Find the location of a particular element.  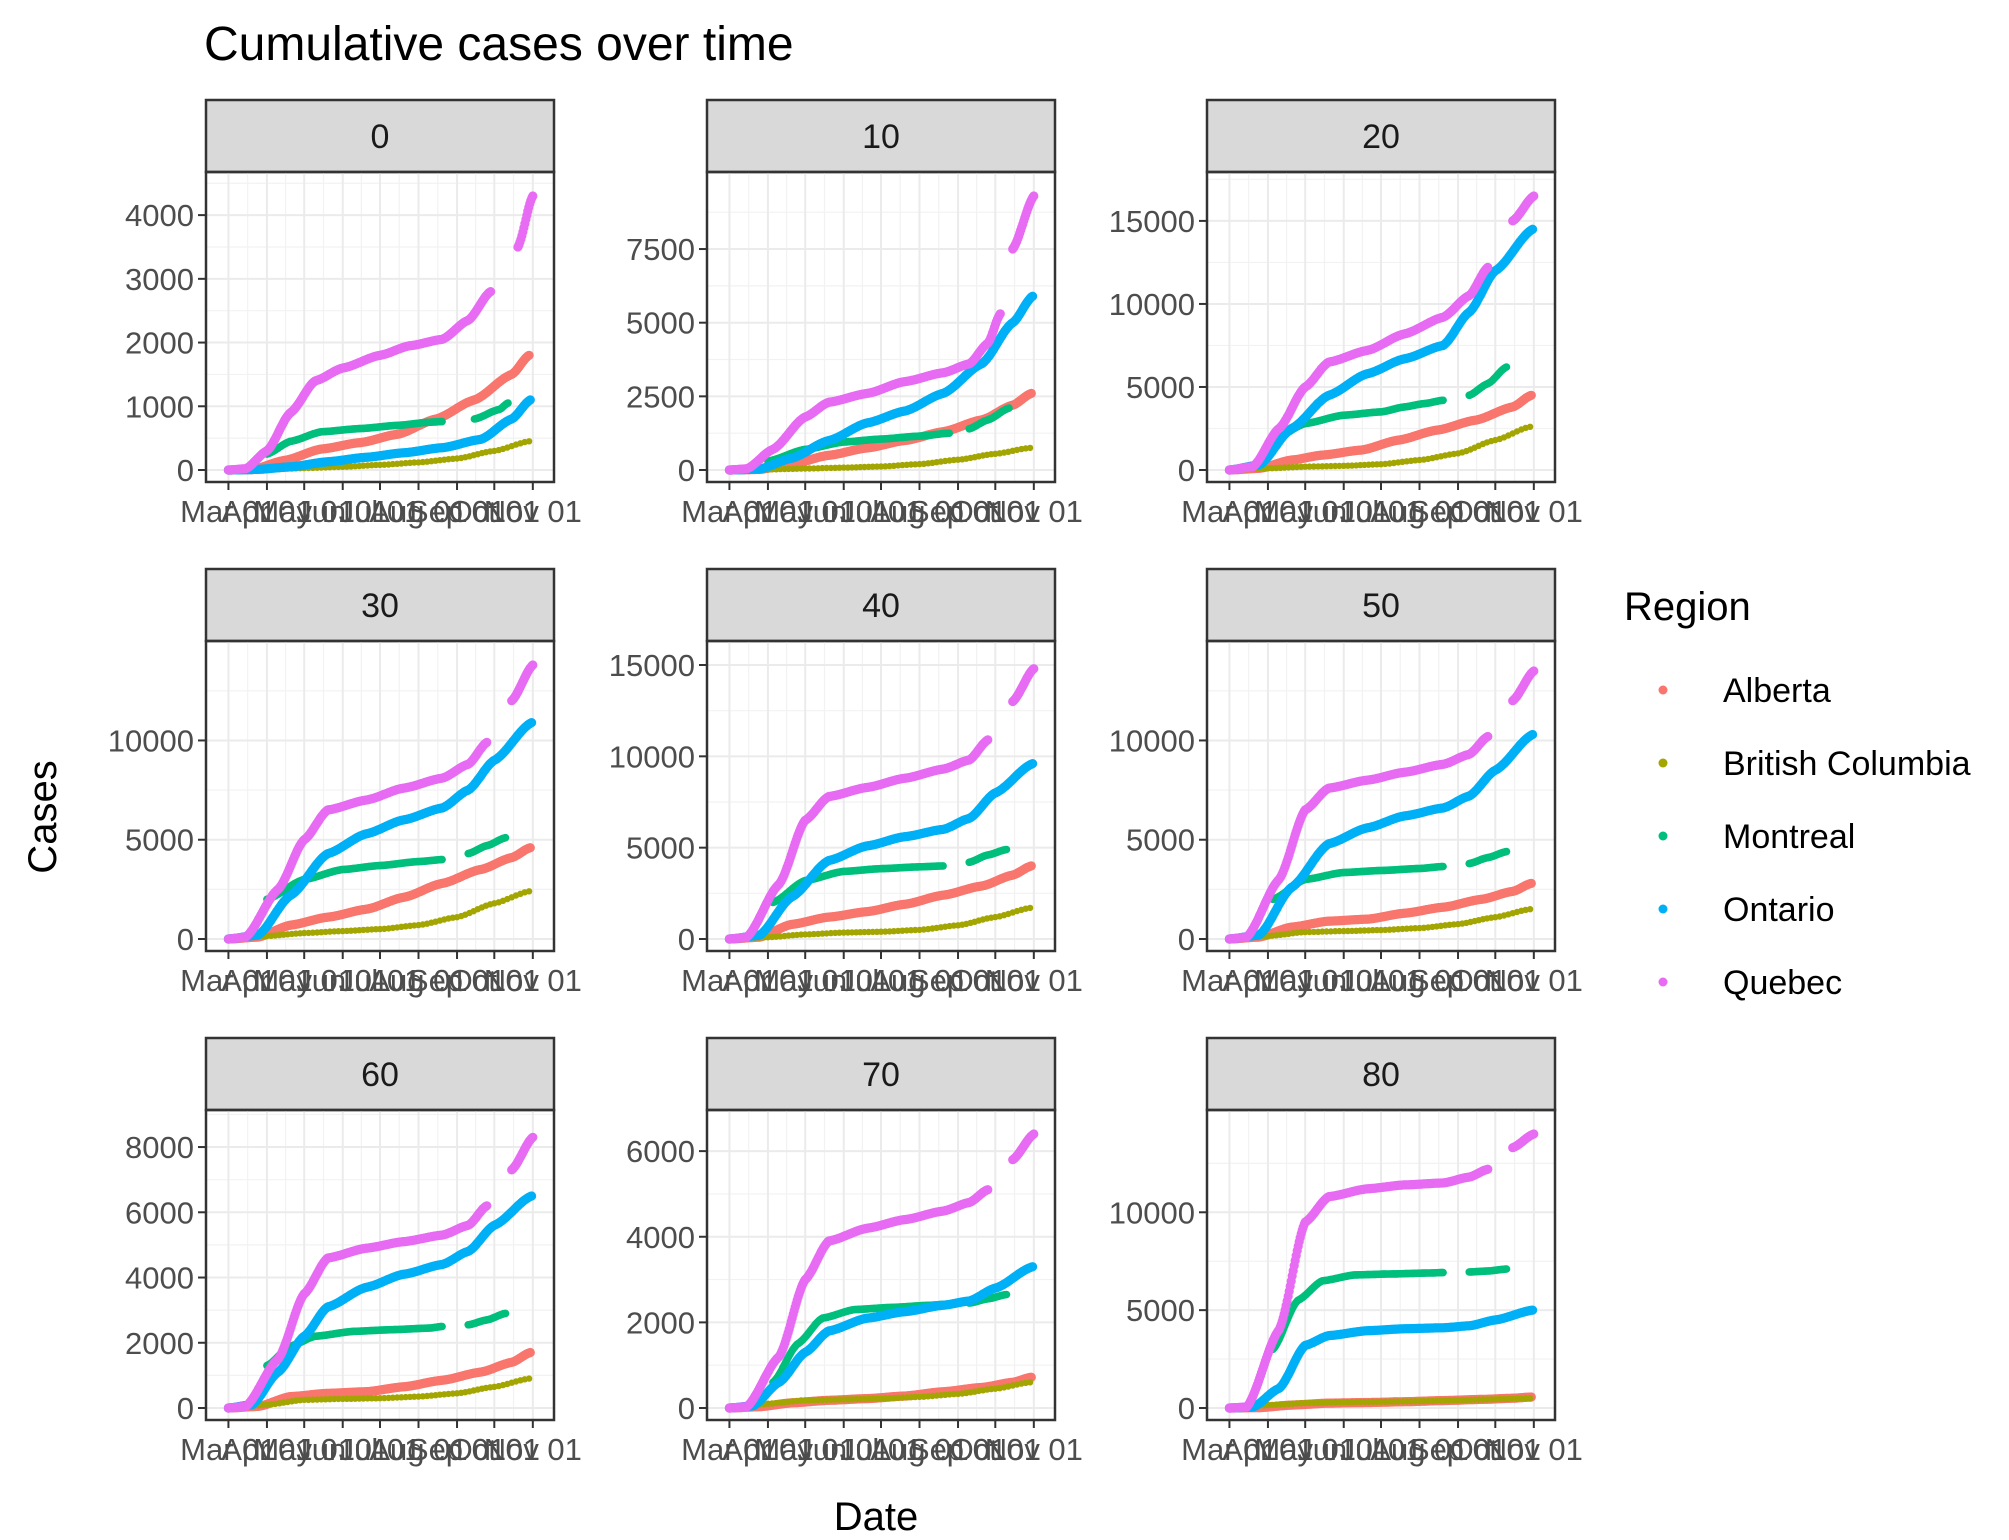

facet-label: 20 is located at coordinates (1381, 137).